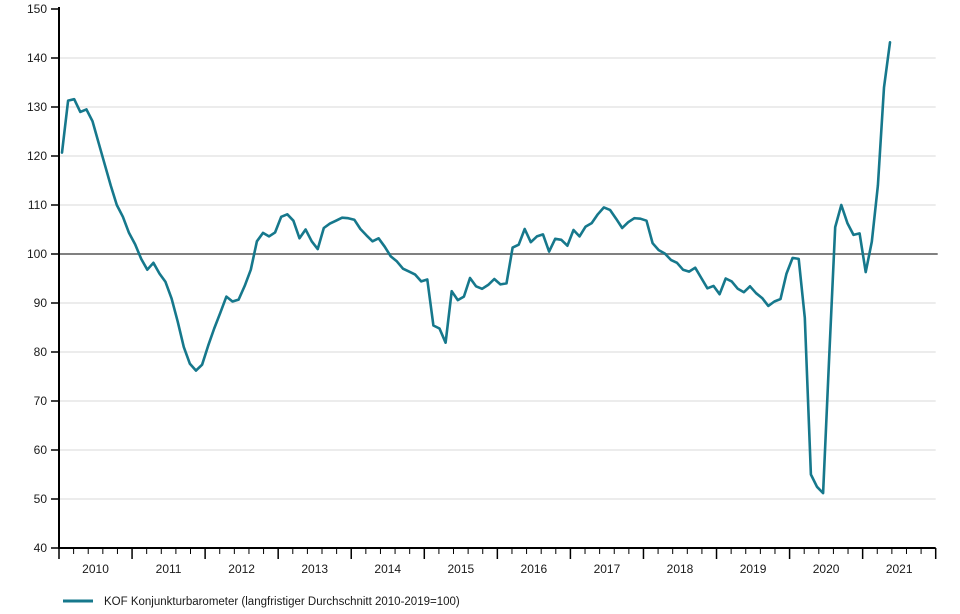 This screenshot has height=614, width=960. Describe the element at coordinates (534, 569) in the screenshot. I see `x-tick-label: 2016` at that location.